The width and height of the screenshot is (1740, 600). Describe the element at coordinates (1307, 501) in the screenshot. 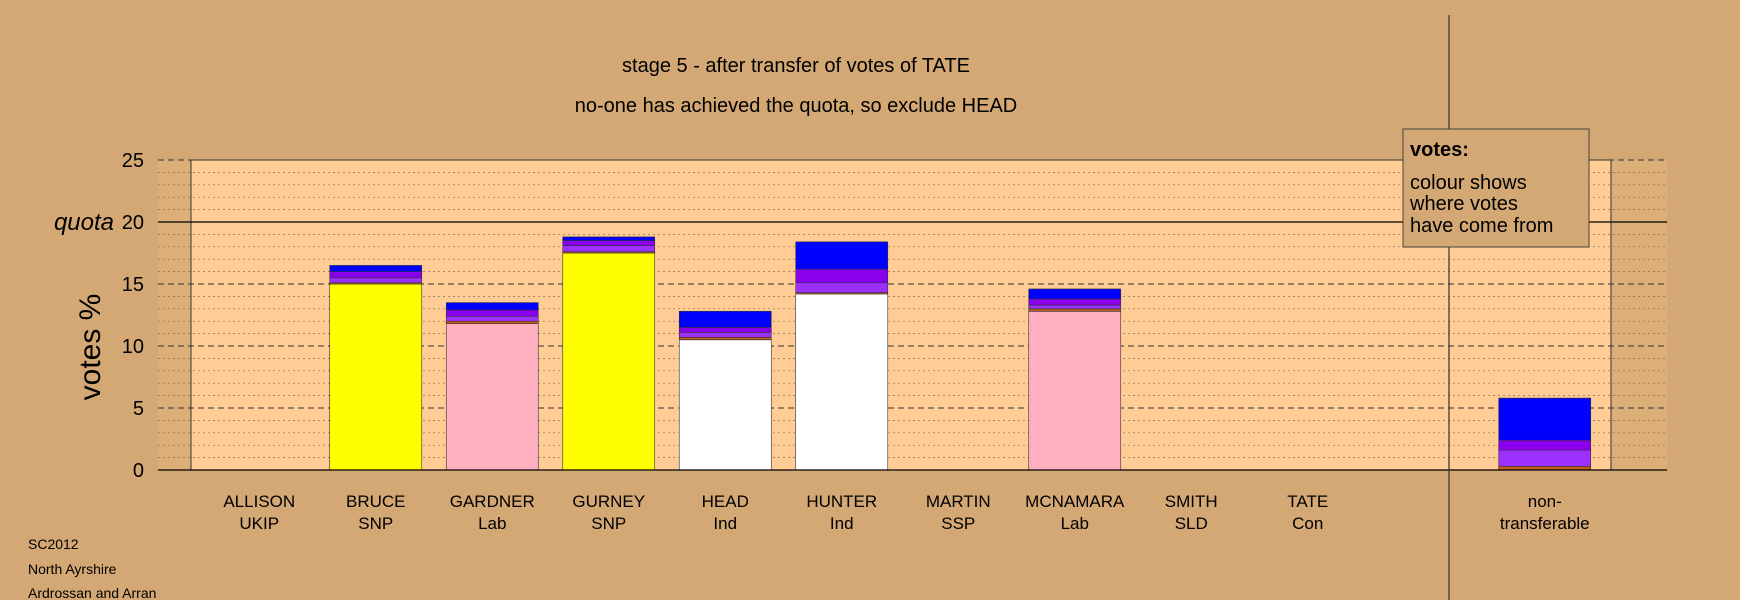

I see `category-name: TATE` at that location.